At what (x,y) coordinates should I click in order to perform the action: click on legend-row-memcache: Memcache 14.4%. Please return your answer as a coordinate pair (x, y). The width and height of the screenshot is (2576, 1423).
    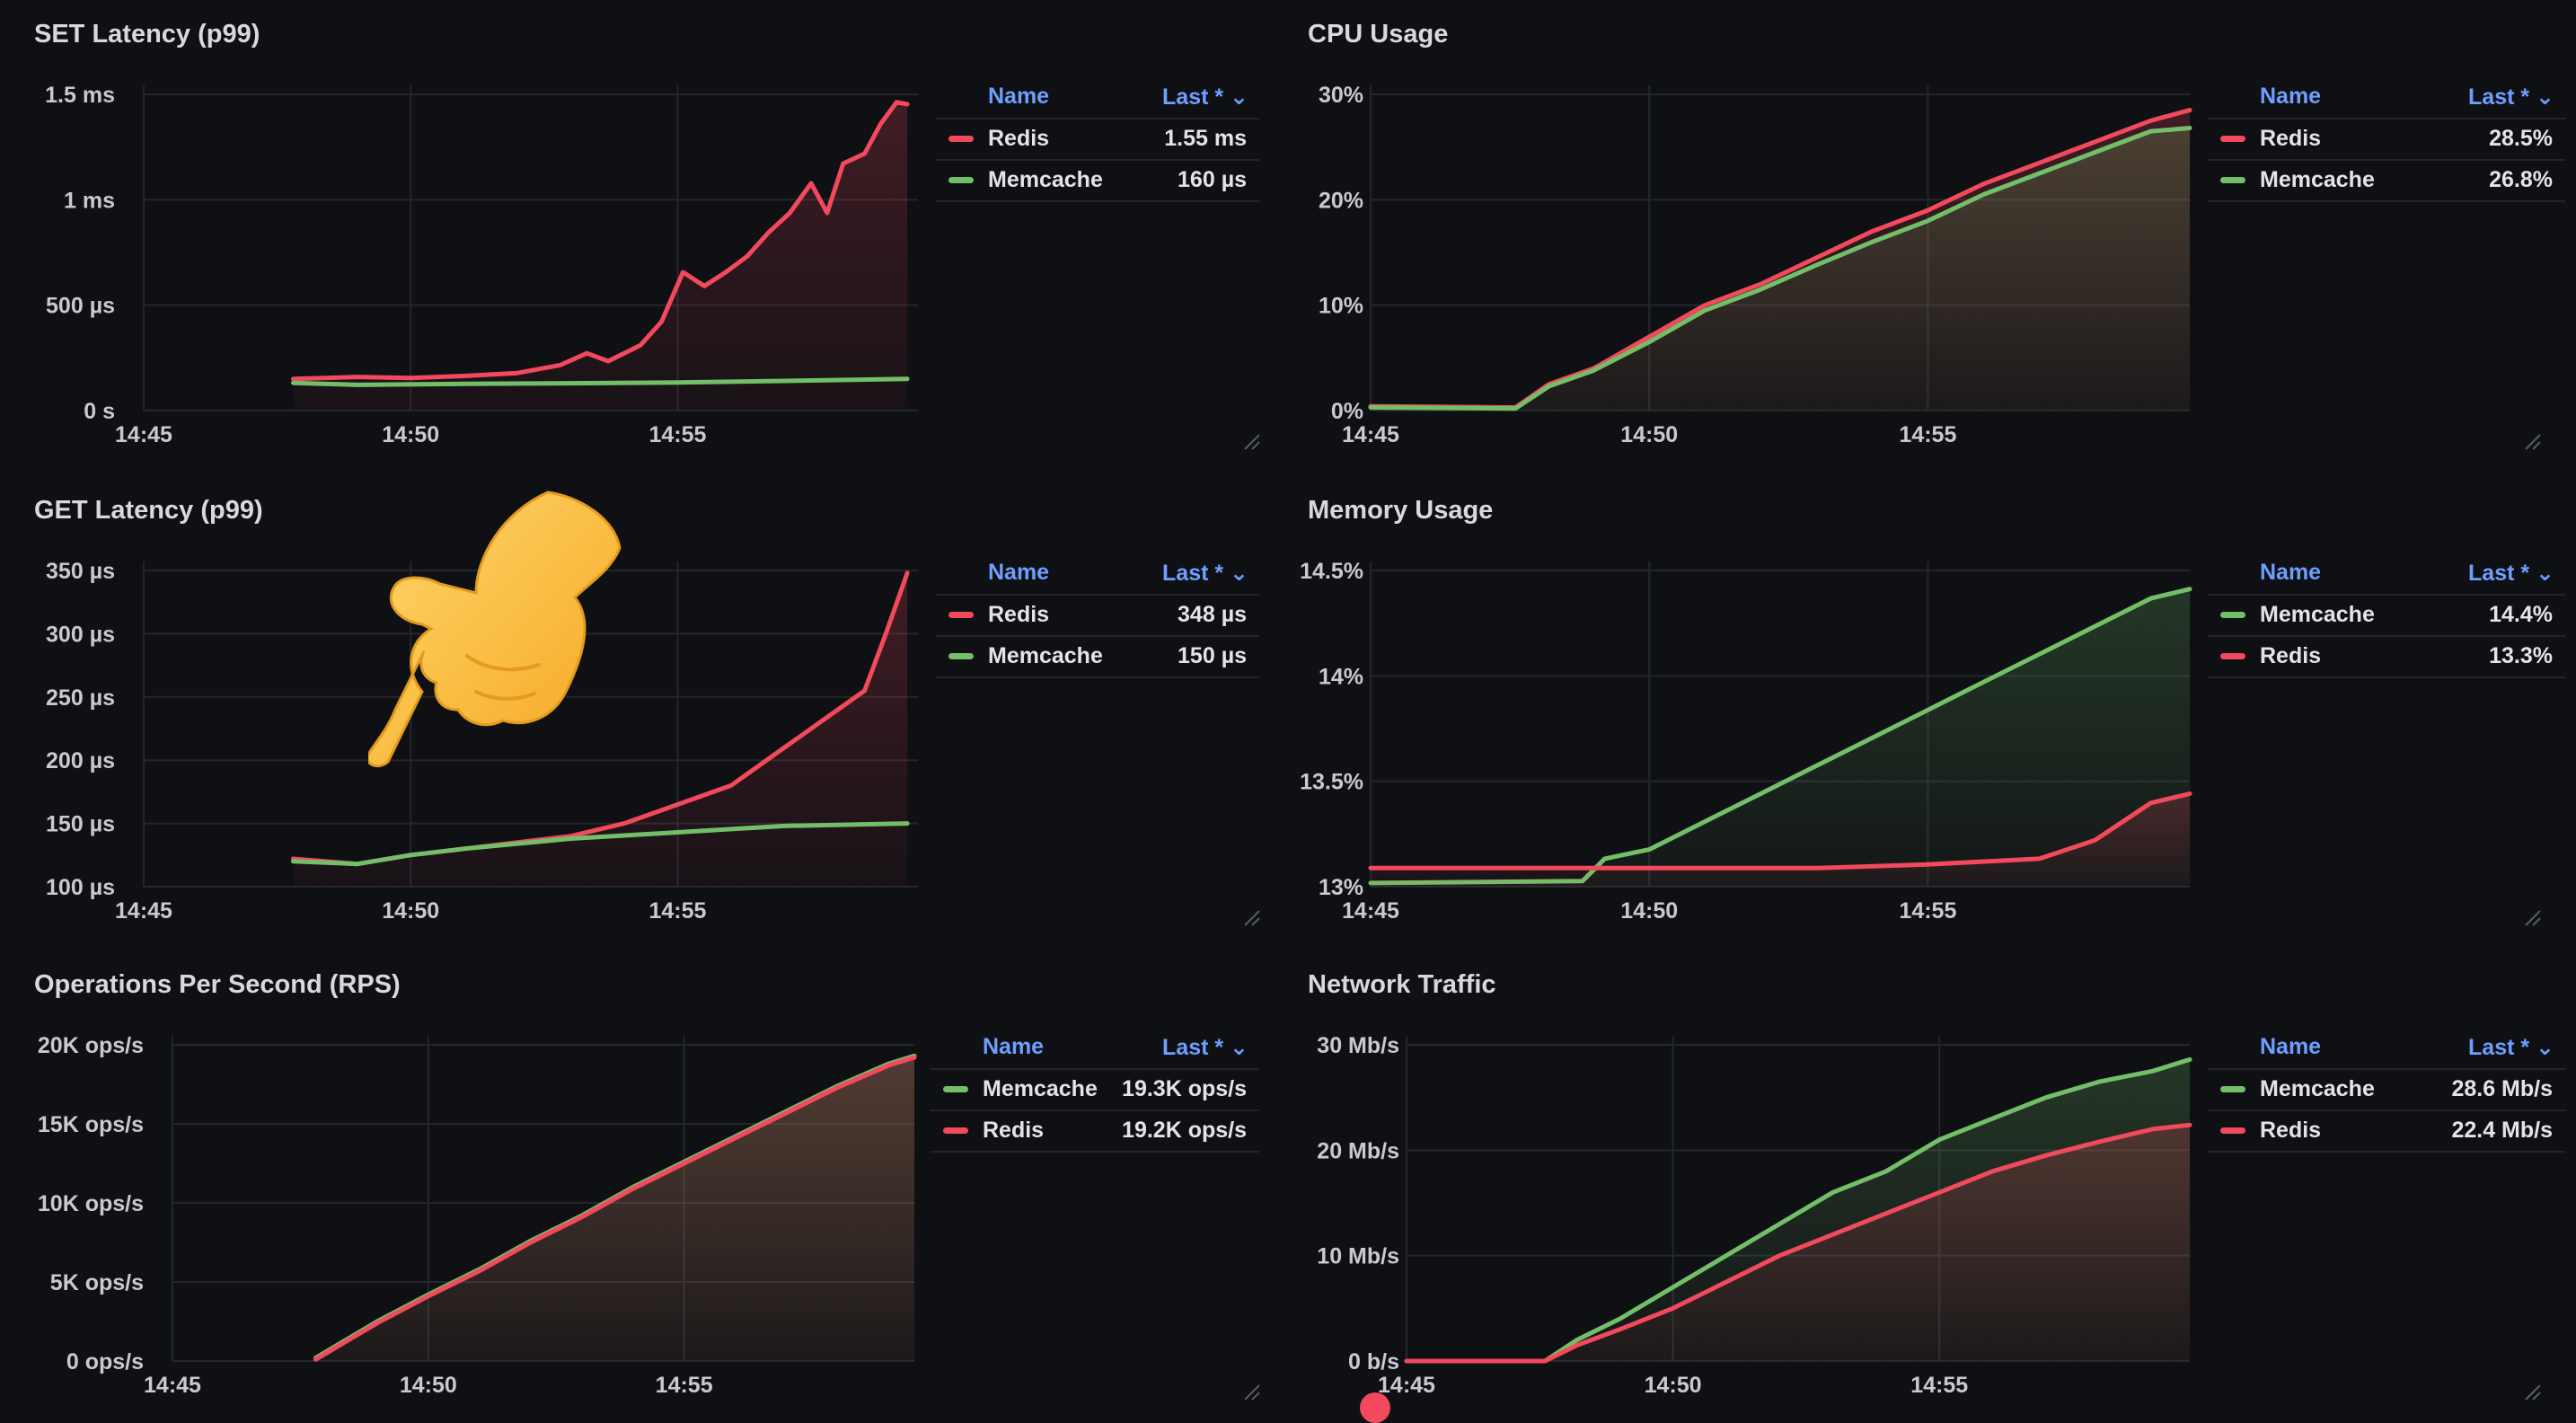
    Looking at the image, I should click on (2386, 615).